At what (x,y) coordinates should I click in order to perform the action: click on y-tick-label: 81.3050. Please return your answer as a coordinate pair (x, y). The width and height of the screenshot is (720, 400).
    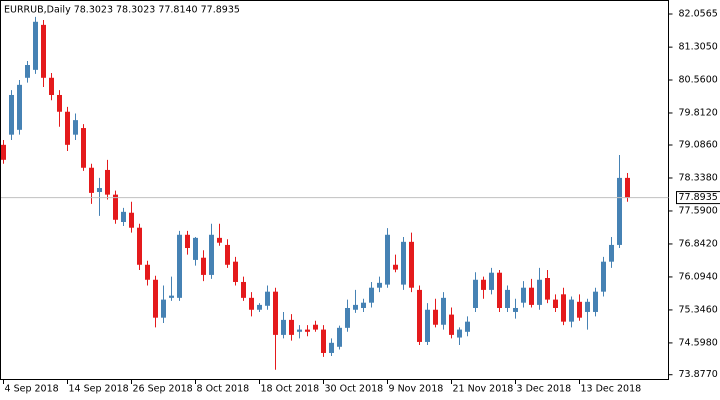
    Looking at the image, I should click on (698, 47).